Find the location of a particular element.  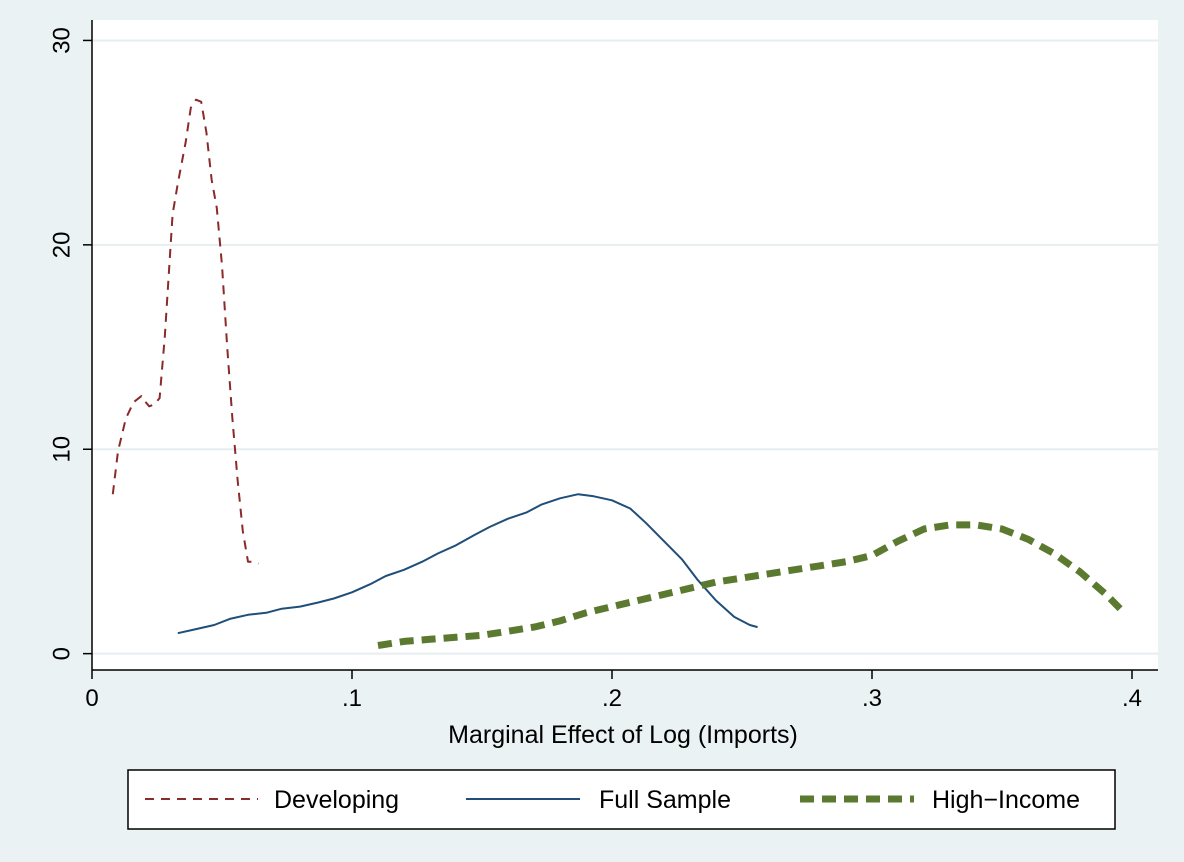

x-axis-title: Marginal Effect of Log (Imports) is located at coordinates (623, 735).